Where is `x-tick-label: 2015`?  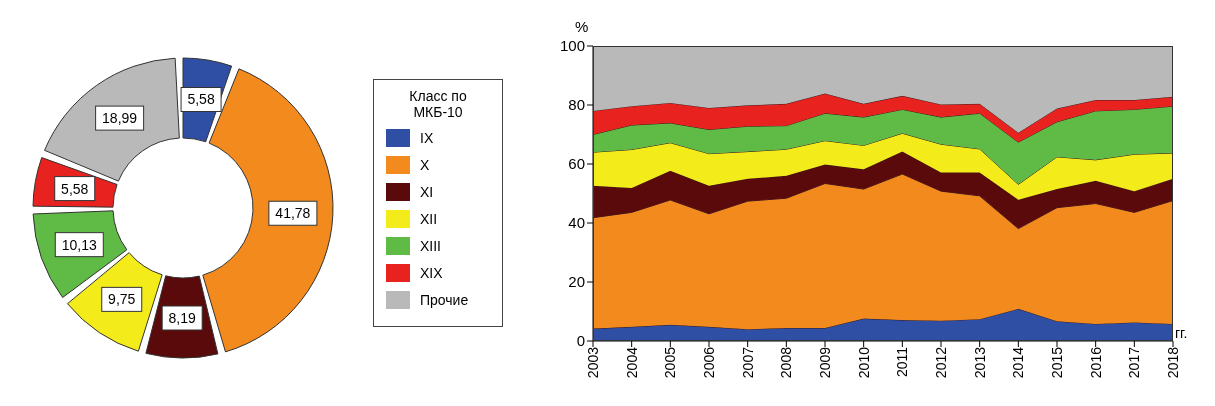 x-tick-label: 2015 is located at coordinates (1056, 362).